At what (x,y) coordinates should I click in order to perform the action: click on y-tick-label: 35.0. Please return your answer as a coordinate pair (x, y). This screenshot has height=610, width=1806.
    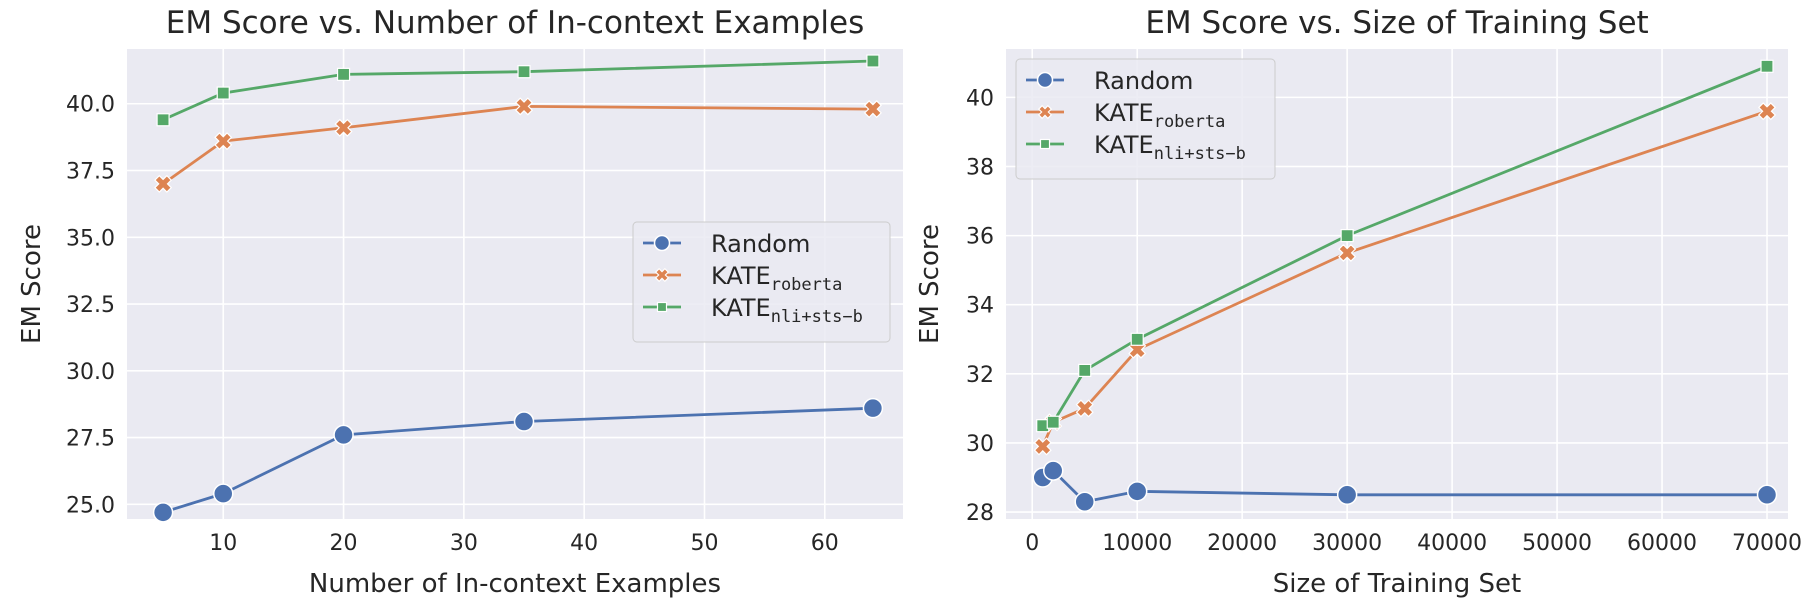
    Looking at the image, I should click on (90, 238).